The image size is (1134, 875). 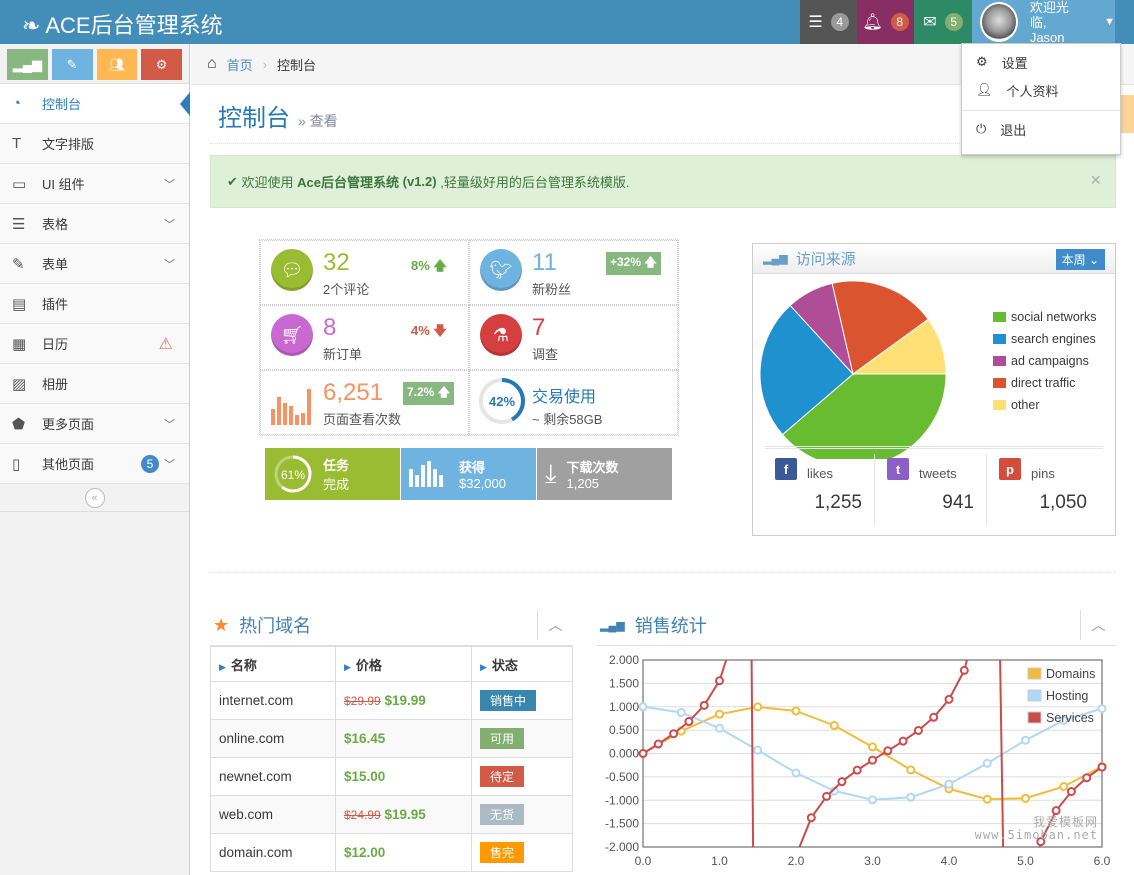 What do you see at coordinates (273, 664) in the screenshot?
I see `column-header: ▶ 名称` at bounding box center [273, 664].